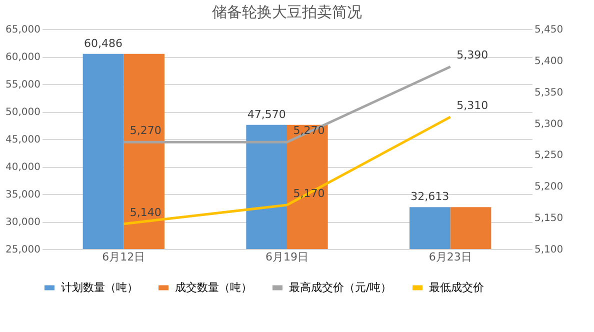 The width and height of the screenshot is (594, 332). I want to click on y-tick-label: 25,000, so click(23, 250).